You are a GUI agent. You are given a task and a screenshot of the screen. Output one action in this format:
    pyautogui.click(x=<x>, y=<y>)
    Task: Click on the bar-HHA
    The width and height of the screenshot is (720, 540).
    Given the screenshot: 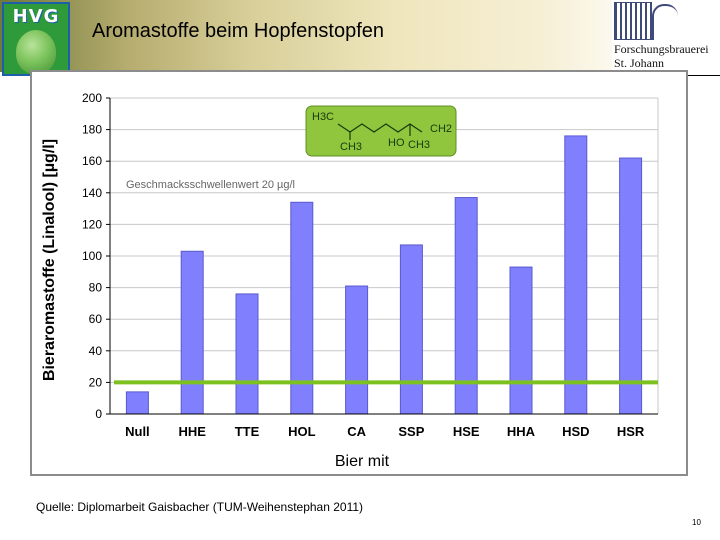 What is the action you would take?
    pyautogui.click(x=521, y=340)
    